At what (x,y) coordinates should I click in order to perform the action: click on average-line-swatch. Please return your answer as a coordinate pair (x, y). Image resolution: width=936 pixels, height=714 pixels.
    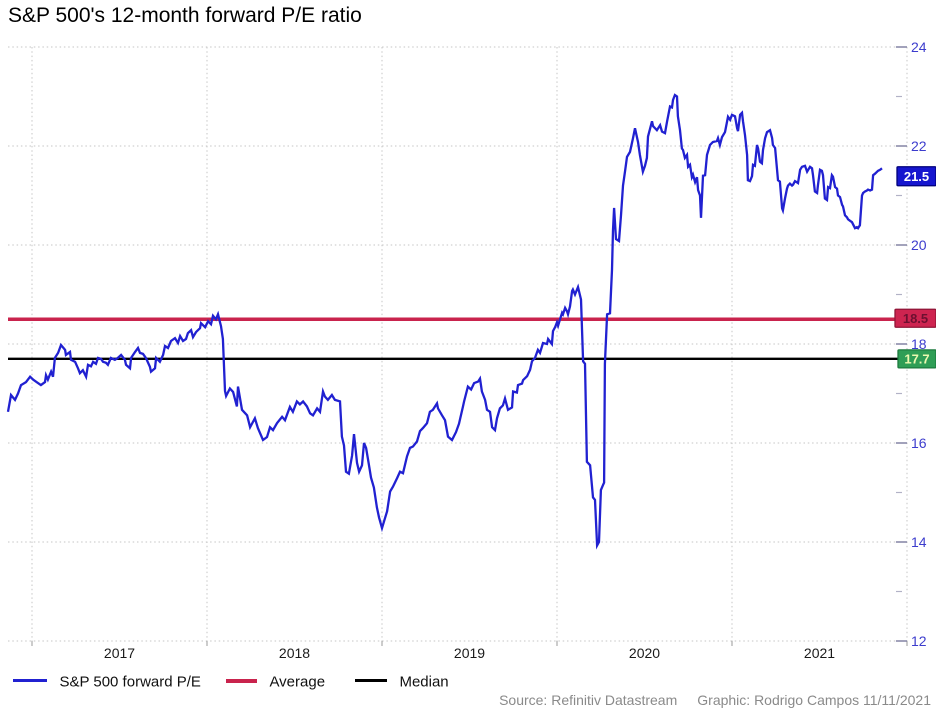
    Looking at the image, I should click on (241, 680).